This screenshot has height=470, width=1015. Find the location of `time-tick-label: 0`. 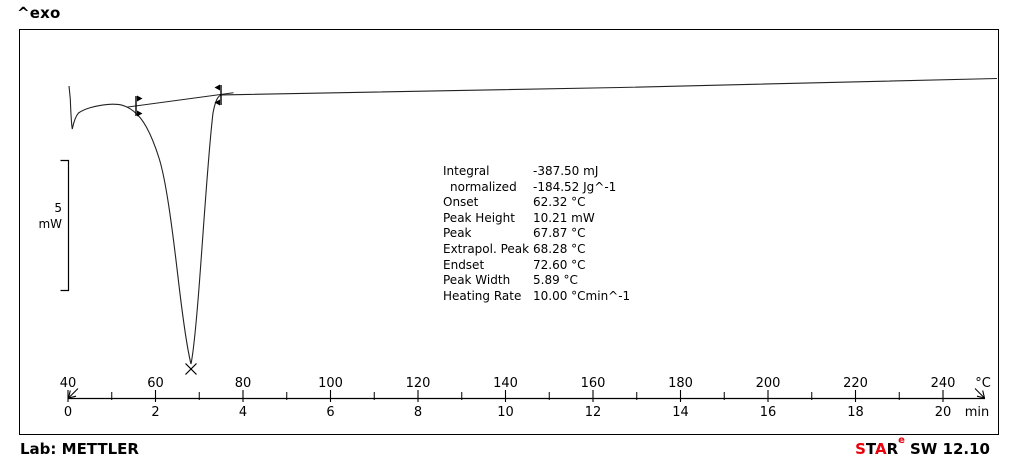

time-tick-label: 0 is located at coordinates (68, 412).